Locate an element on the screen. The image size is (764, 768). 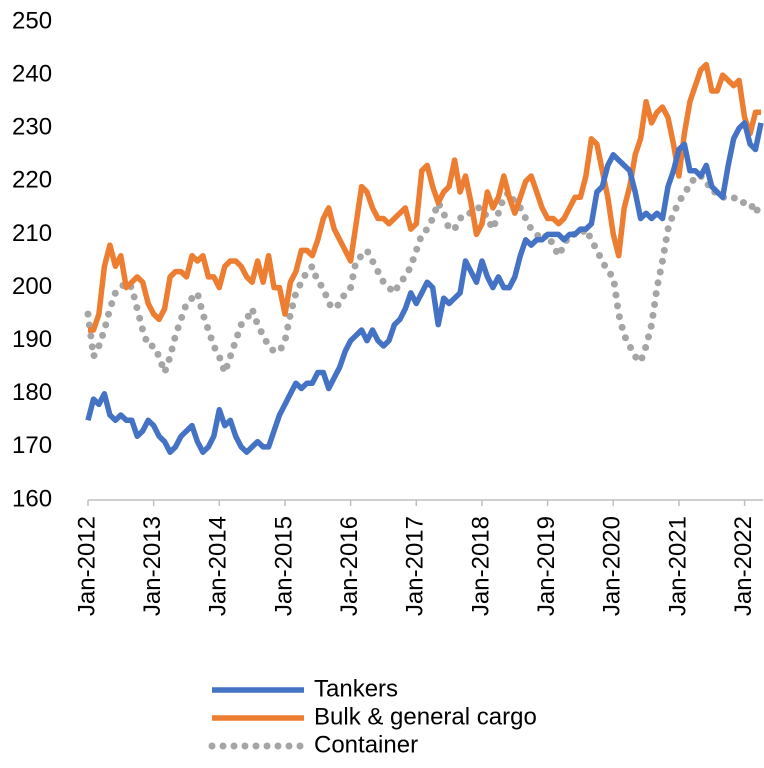
x-tick-label: Jan-2020 is located at coordinates (612, 566).